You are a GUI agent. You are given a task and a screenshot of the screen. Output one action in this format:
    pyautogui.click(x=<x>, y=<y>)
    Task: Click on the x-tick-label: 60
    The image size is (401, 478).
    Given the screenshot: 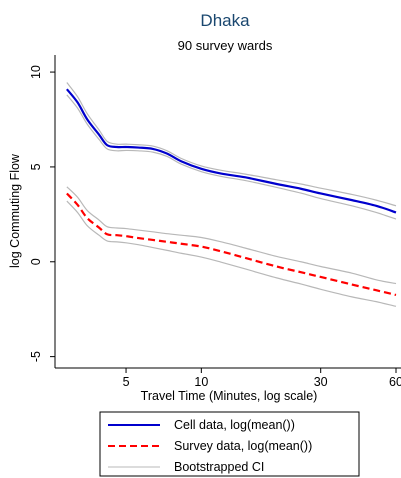 What is the action you would take?
    pyautogui.click(x=395, y=382)
    